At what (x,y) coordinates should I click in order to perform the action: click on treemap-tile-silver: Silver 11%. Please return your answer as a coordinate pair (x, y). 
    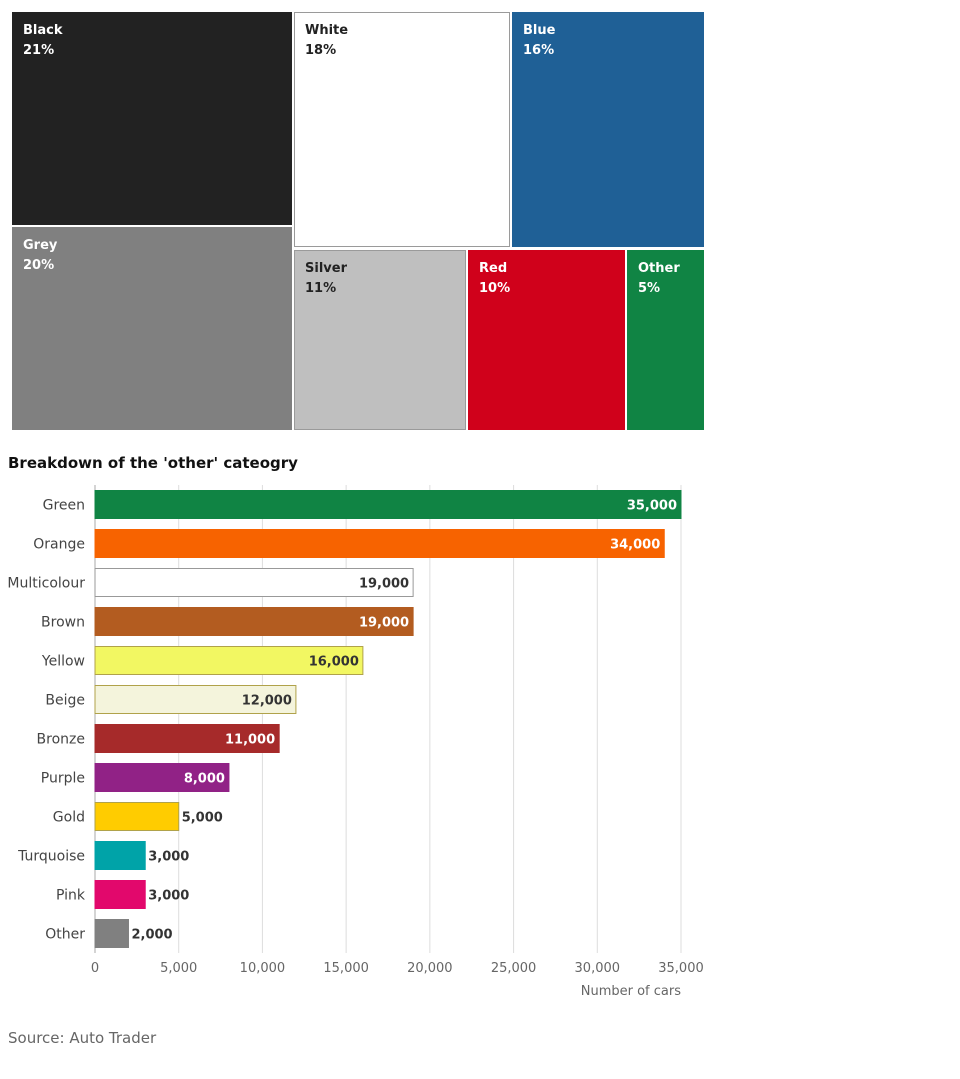
    Looking at the image, I should click on (380, 340).